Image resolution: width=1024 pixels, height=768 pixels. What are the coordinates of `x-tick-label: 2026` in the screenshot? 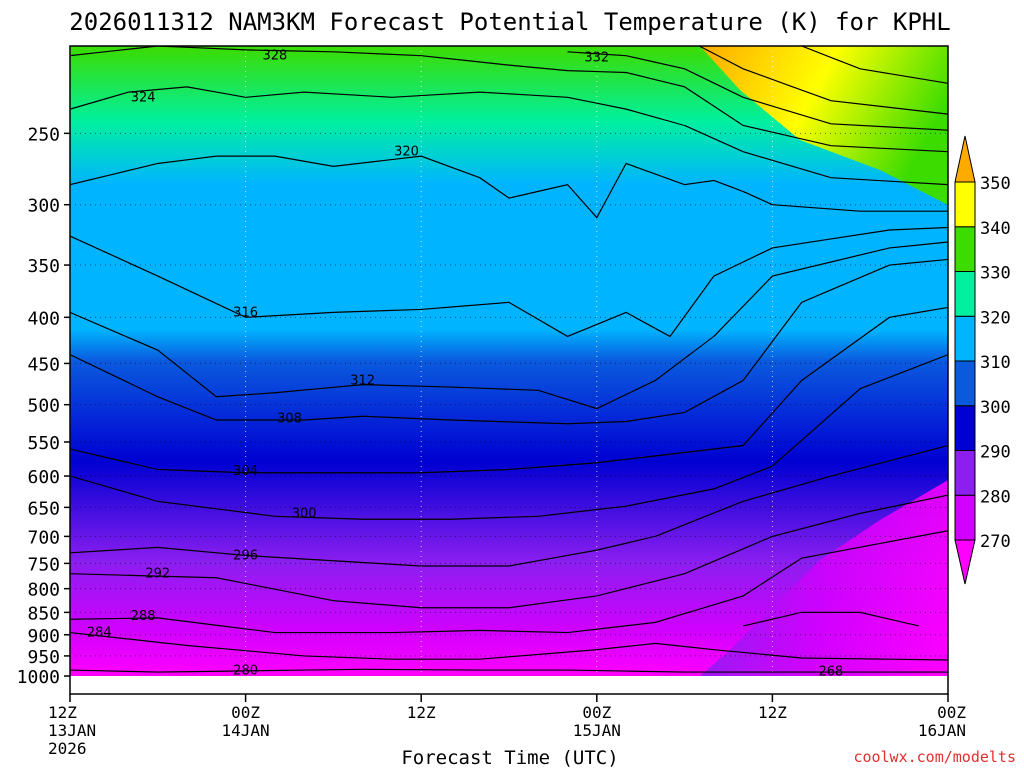 It's located at (67, 748).